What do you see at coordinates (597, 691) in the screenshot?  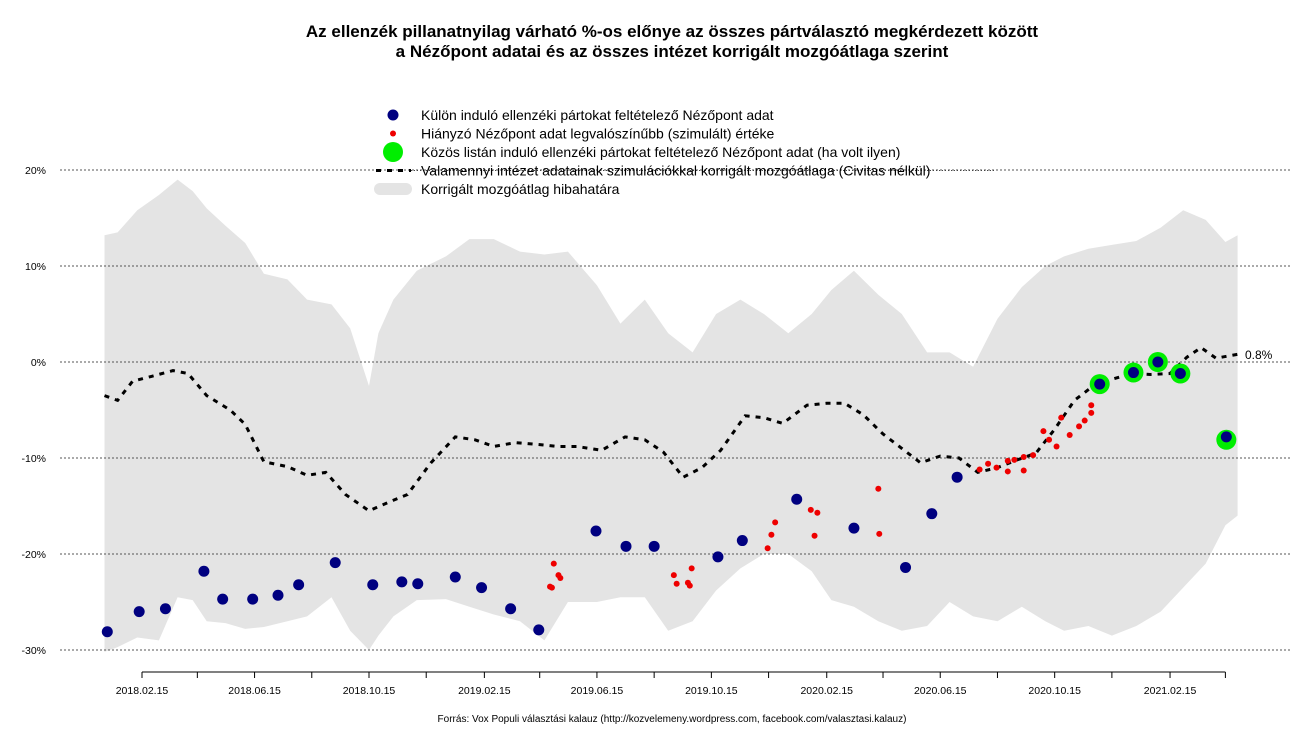 I see `x-tick-label: 2019.06.15` at bounding box center [597, 691].